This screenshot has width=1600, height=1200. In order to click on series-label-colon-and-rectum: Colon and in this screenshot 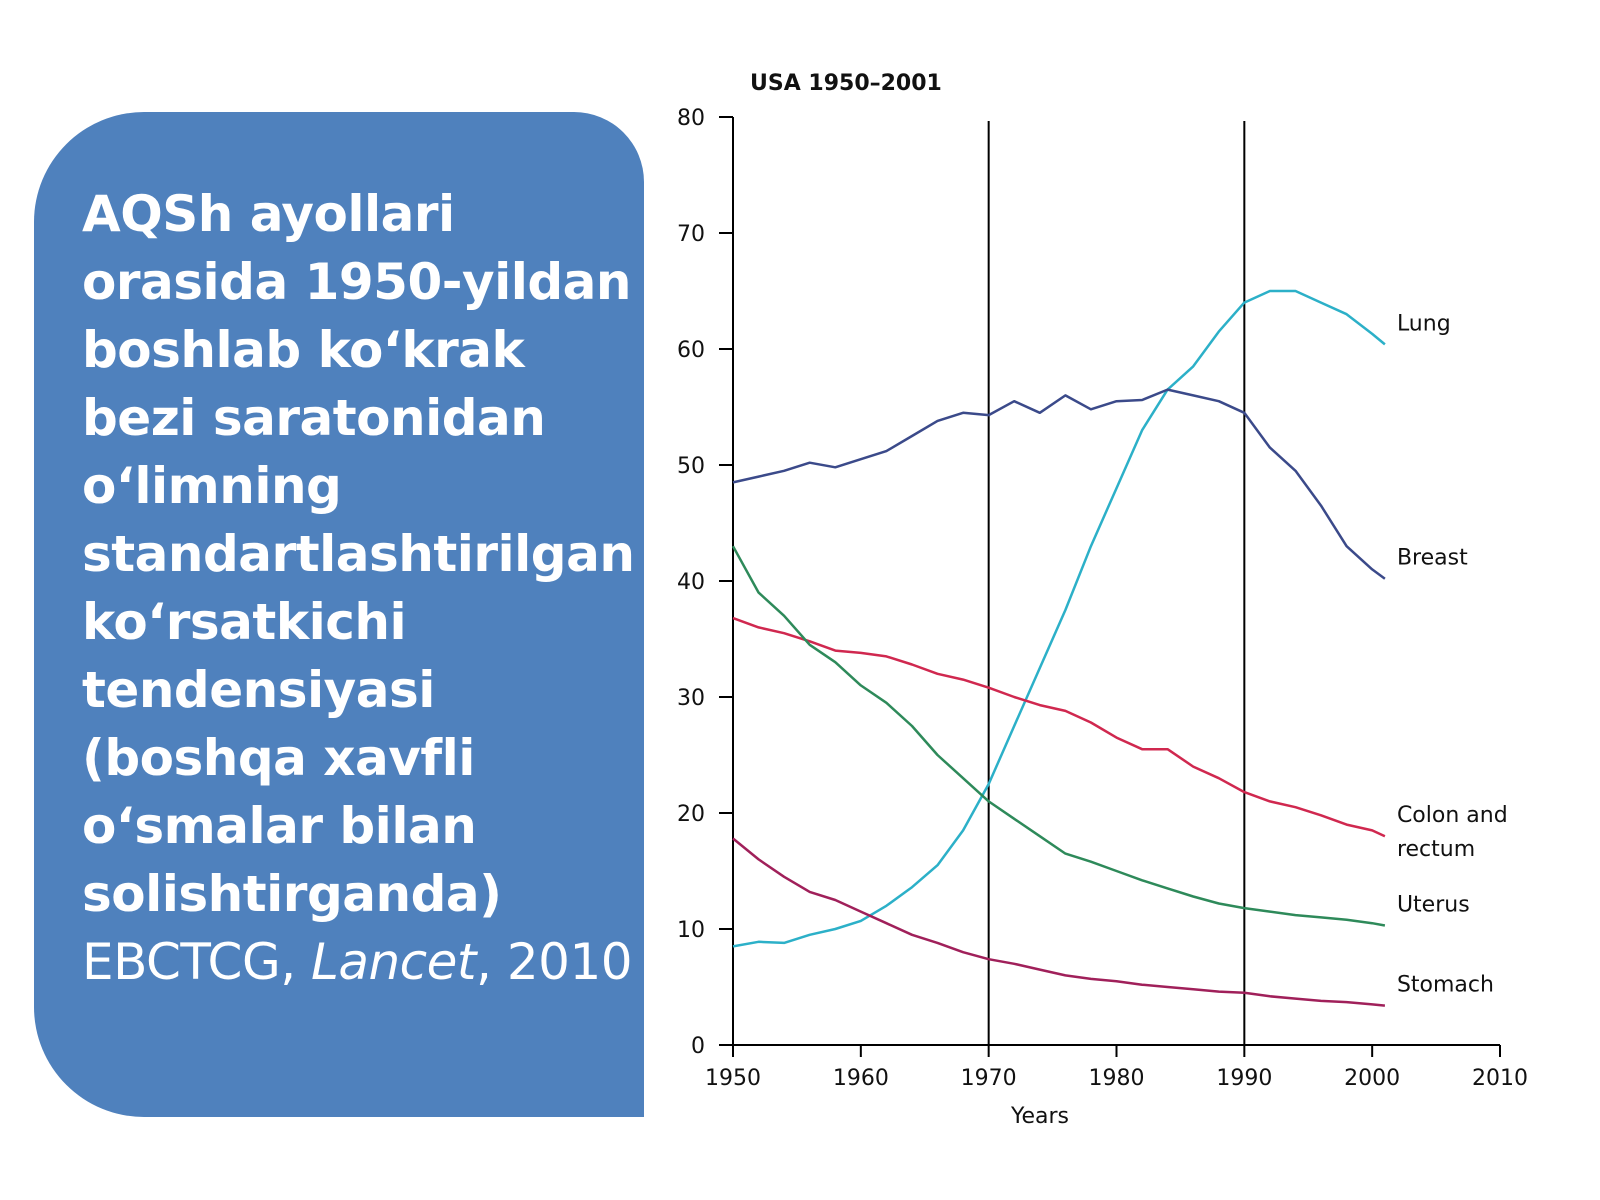, I will do `click(1452, 815)`.